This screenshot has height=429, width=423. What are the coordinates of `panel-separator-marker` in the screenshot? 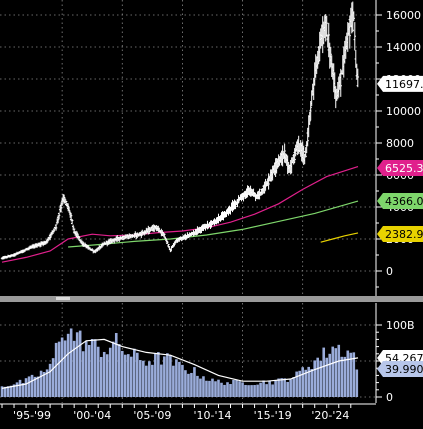 It's located at (63, 298).